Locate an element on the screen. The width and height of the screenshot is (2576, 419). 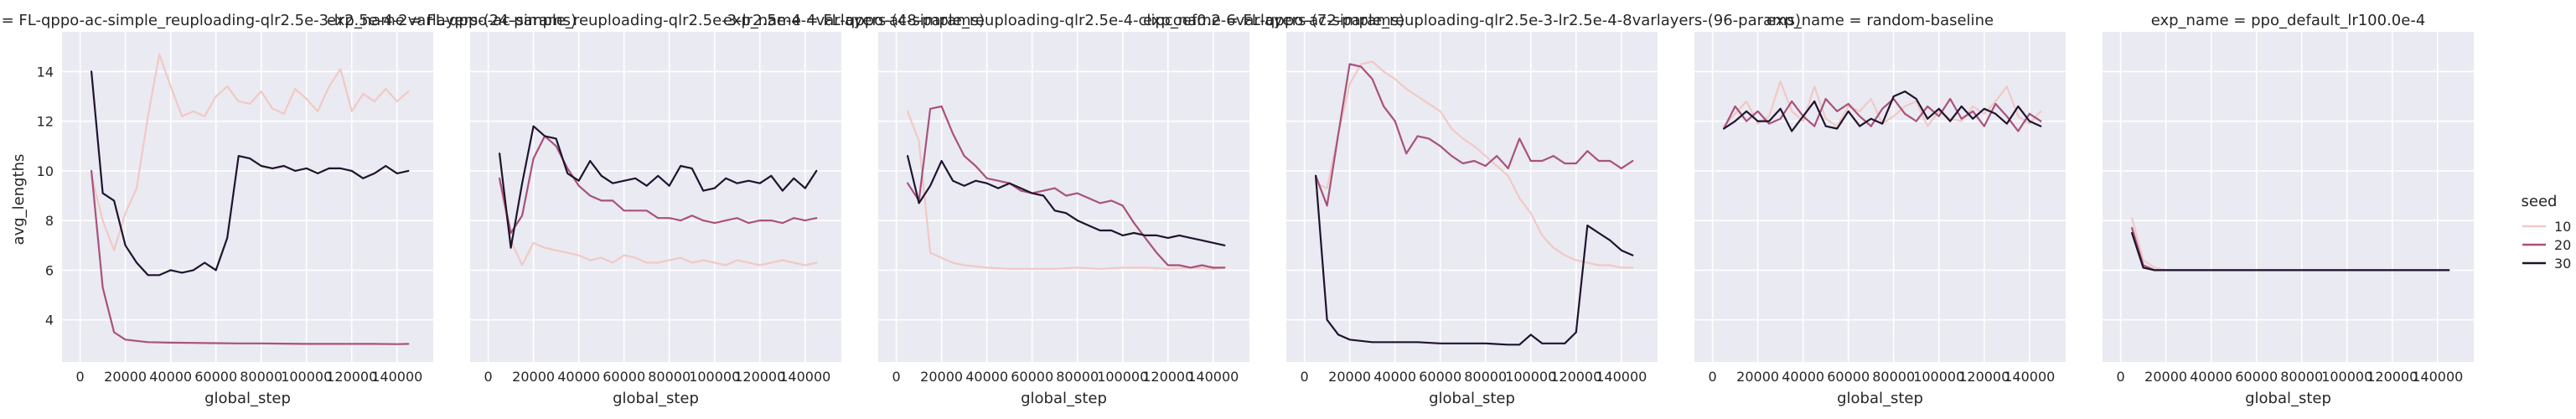
legend-label-20: 20 is located at coordinates (2562, 245).